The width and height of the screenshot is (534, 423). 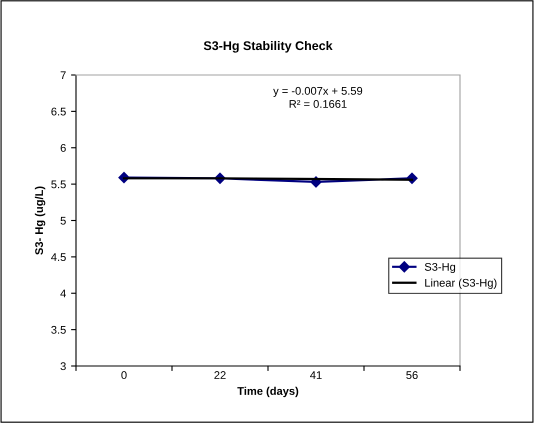 What do you see at coordinates (220, 375) in the screenshot?
I see `x-tick-label: 22` at bounding box center [220, 375].